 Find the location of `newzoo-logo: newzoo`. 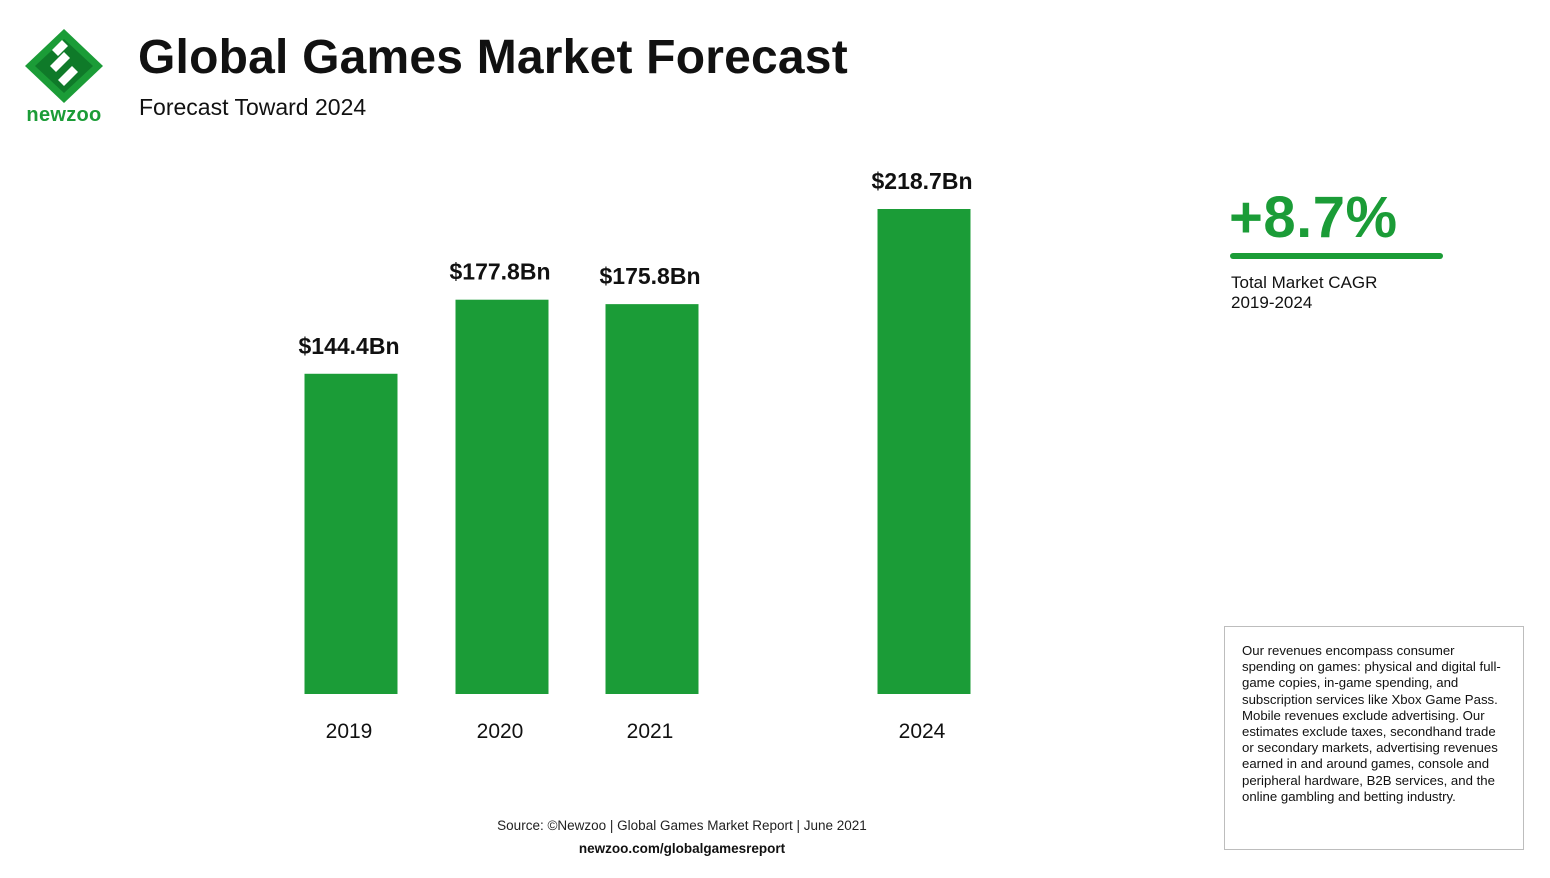

newzoo-logo: newzoo is located at coordinates (64, 78).